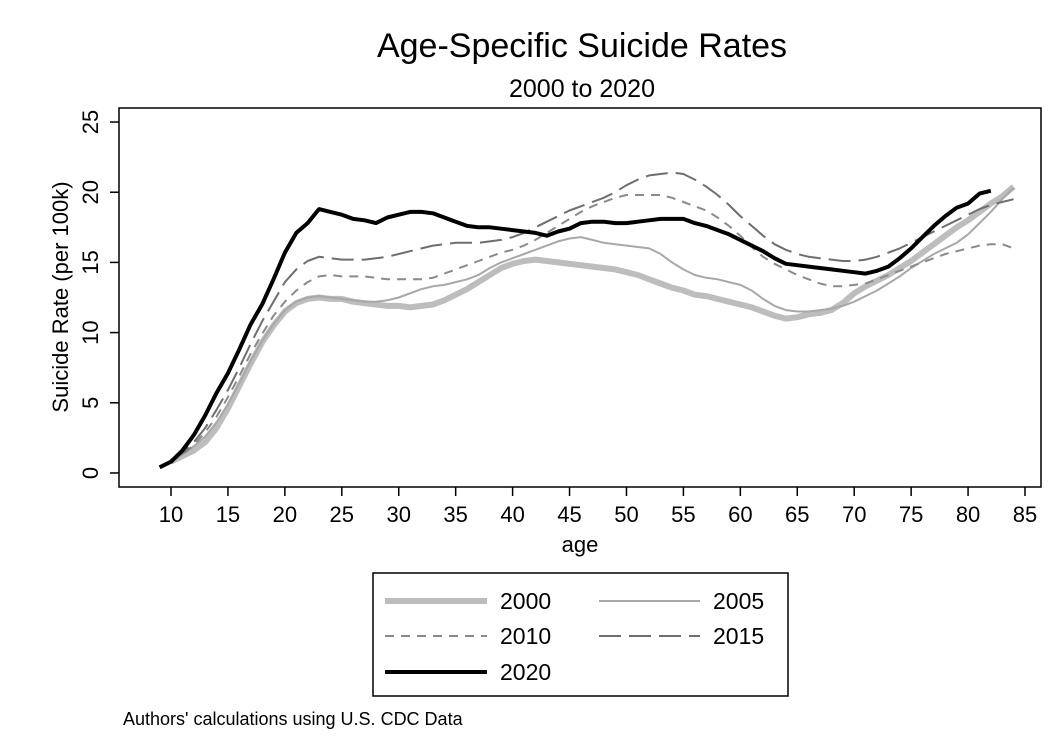  I want to click on y-tick-label: 20, so click(90, 192).